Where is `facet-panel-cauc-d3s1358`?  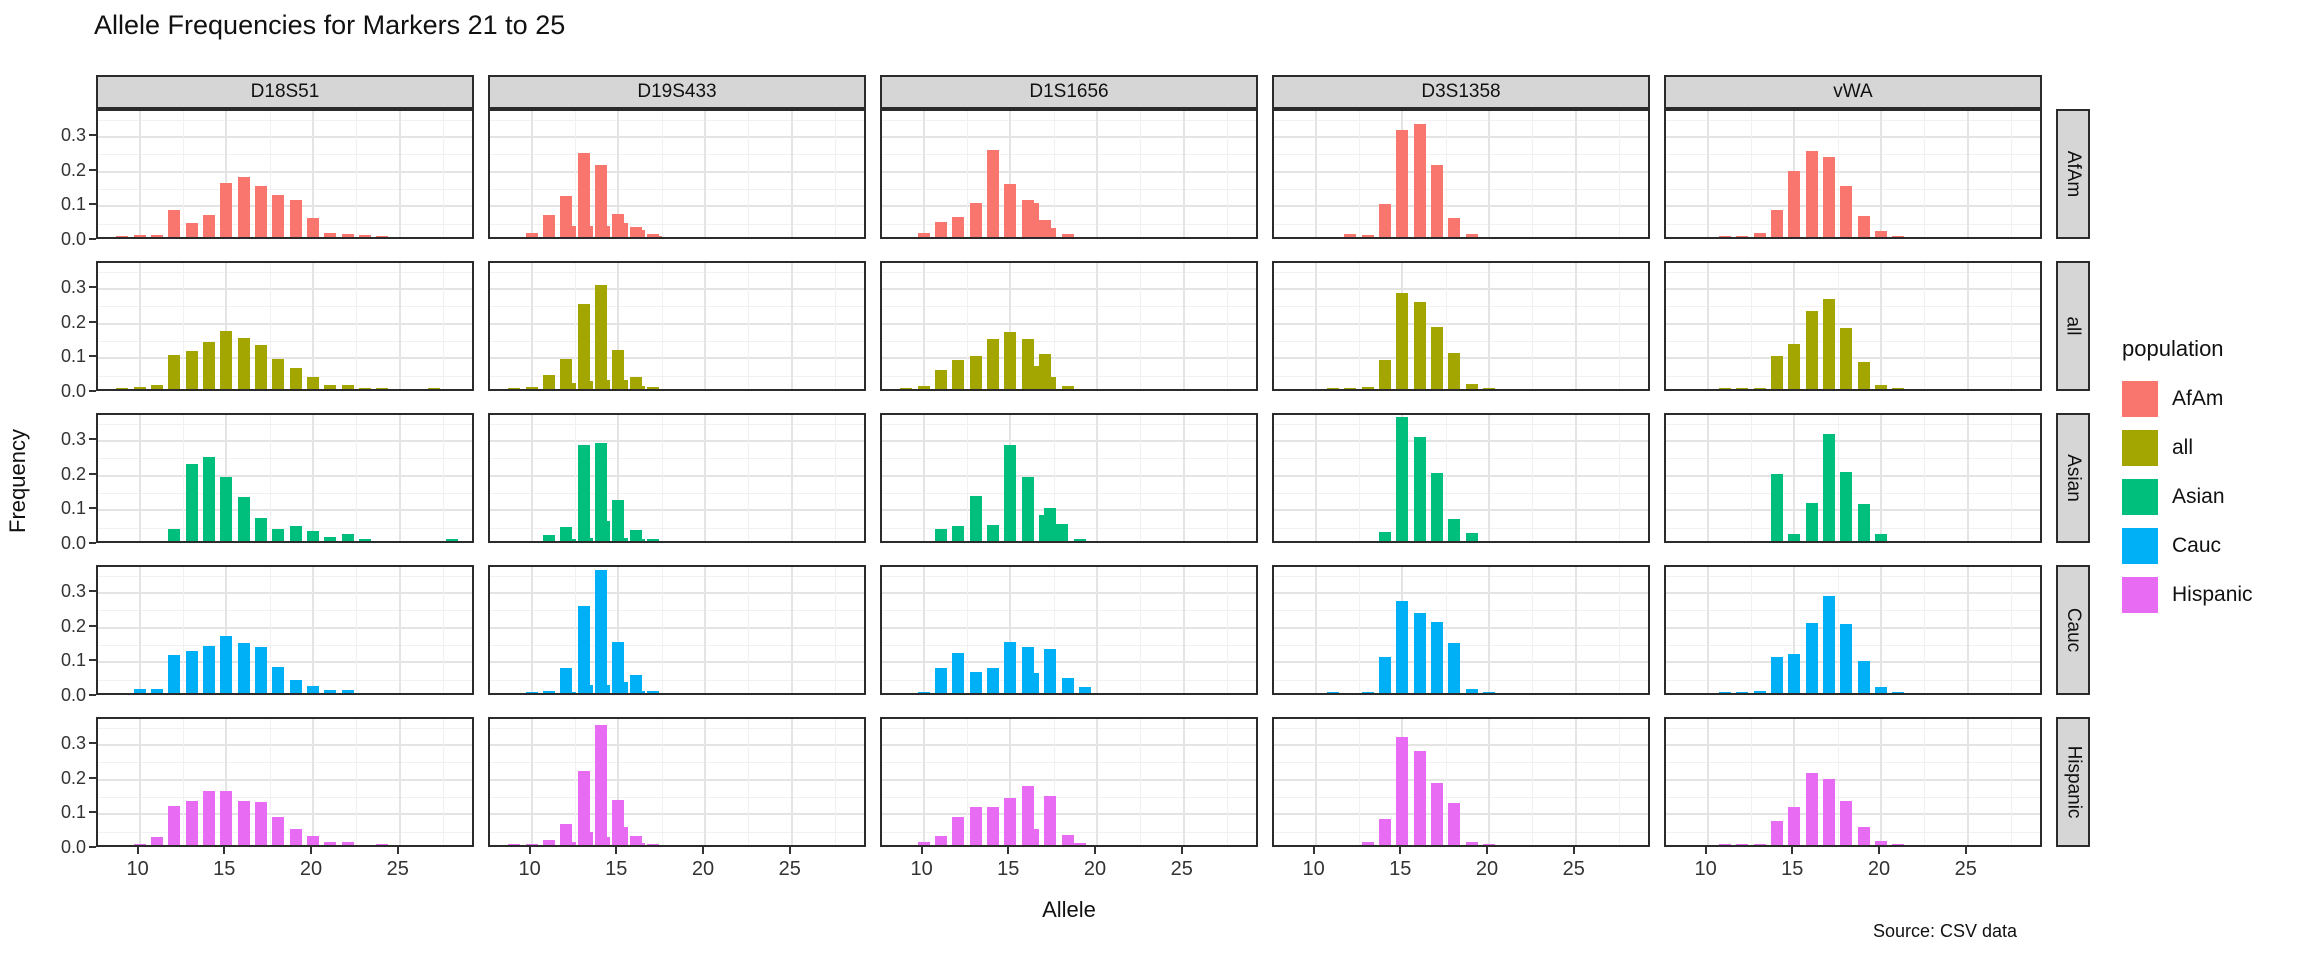
facet-panel-cauc-d3s1358 is located at coordinates (1461, 630).